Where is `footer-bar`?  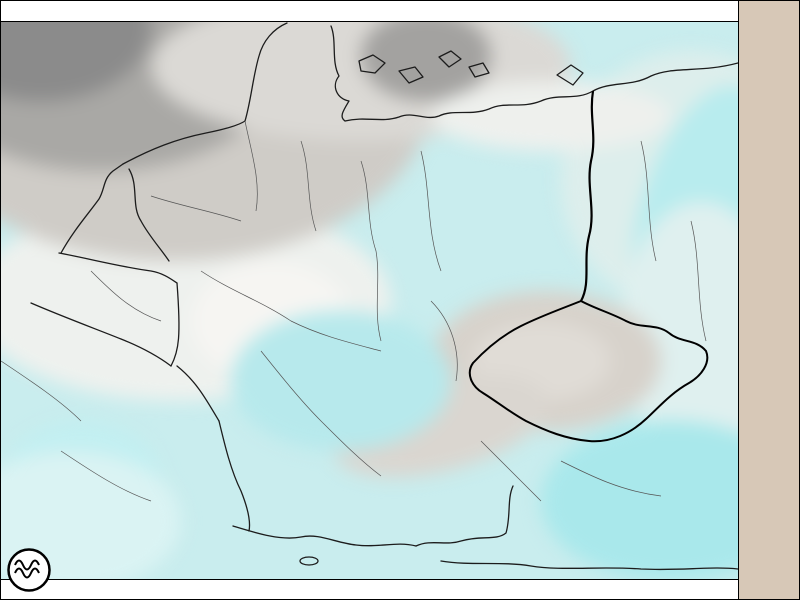
footer-bar is located at coordinates (369, 589).